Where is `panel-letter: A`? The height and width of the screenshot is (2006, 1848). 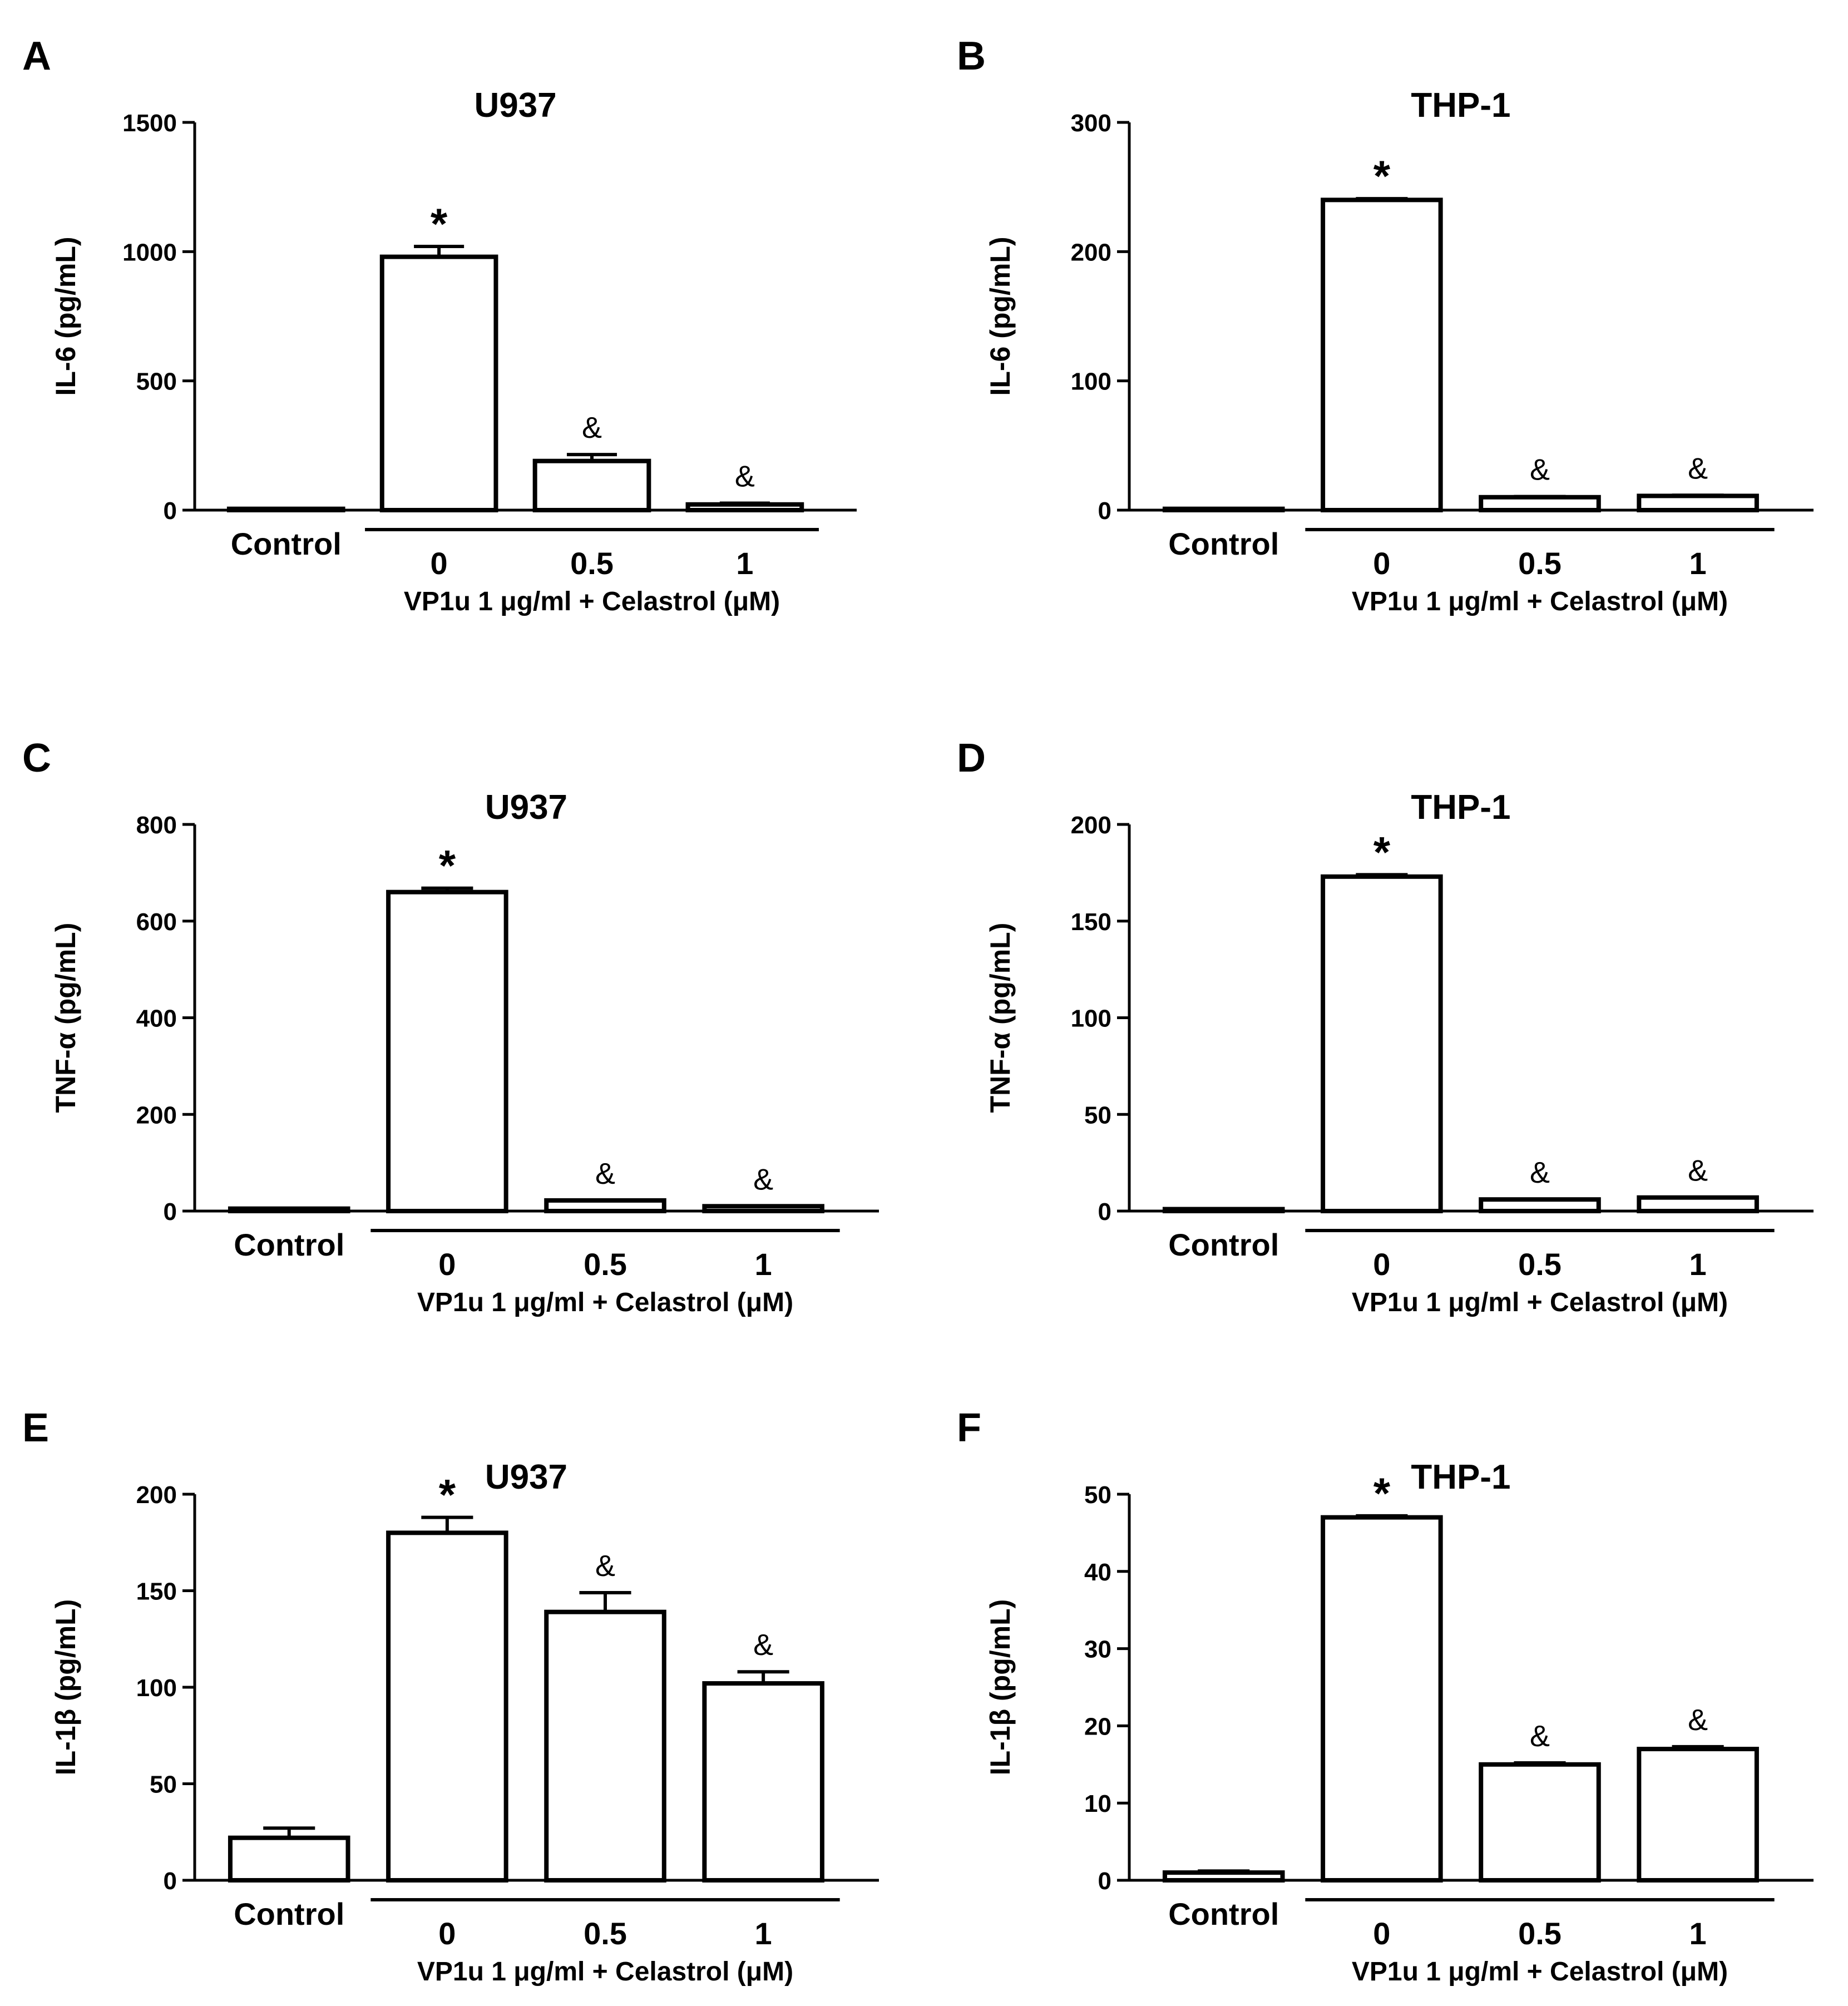 panel-letter: A is located at coordinates (36, 56).